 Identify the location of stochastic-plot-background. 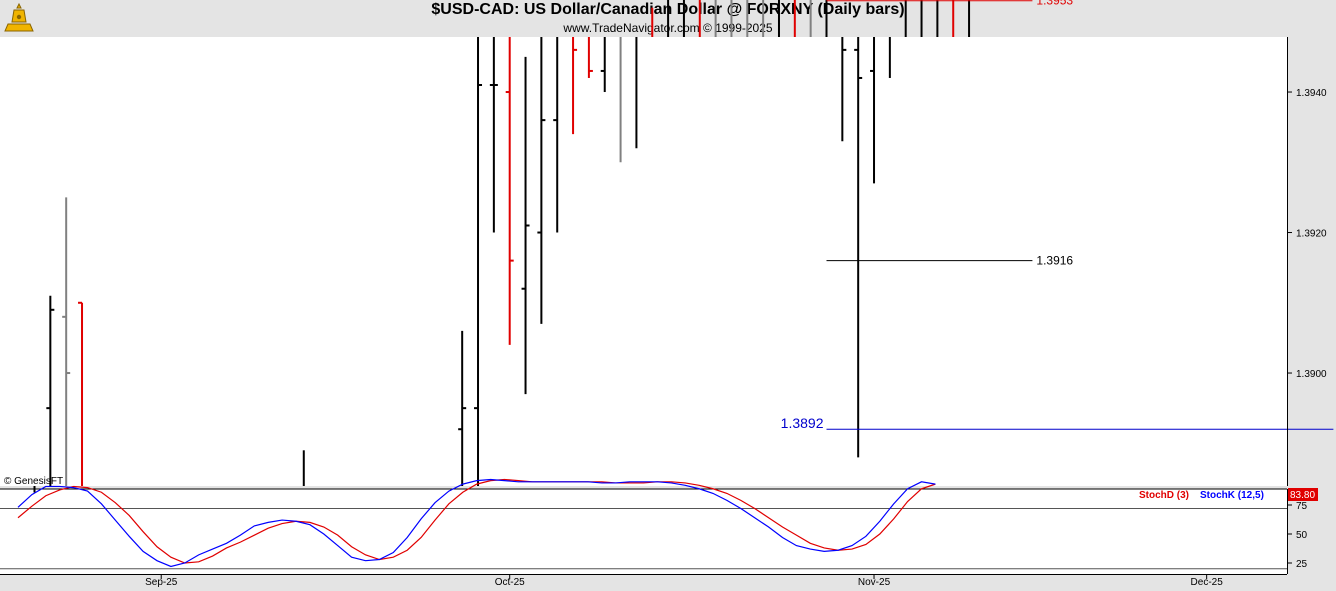
(643, 531).